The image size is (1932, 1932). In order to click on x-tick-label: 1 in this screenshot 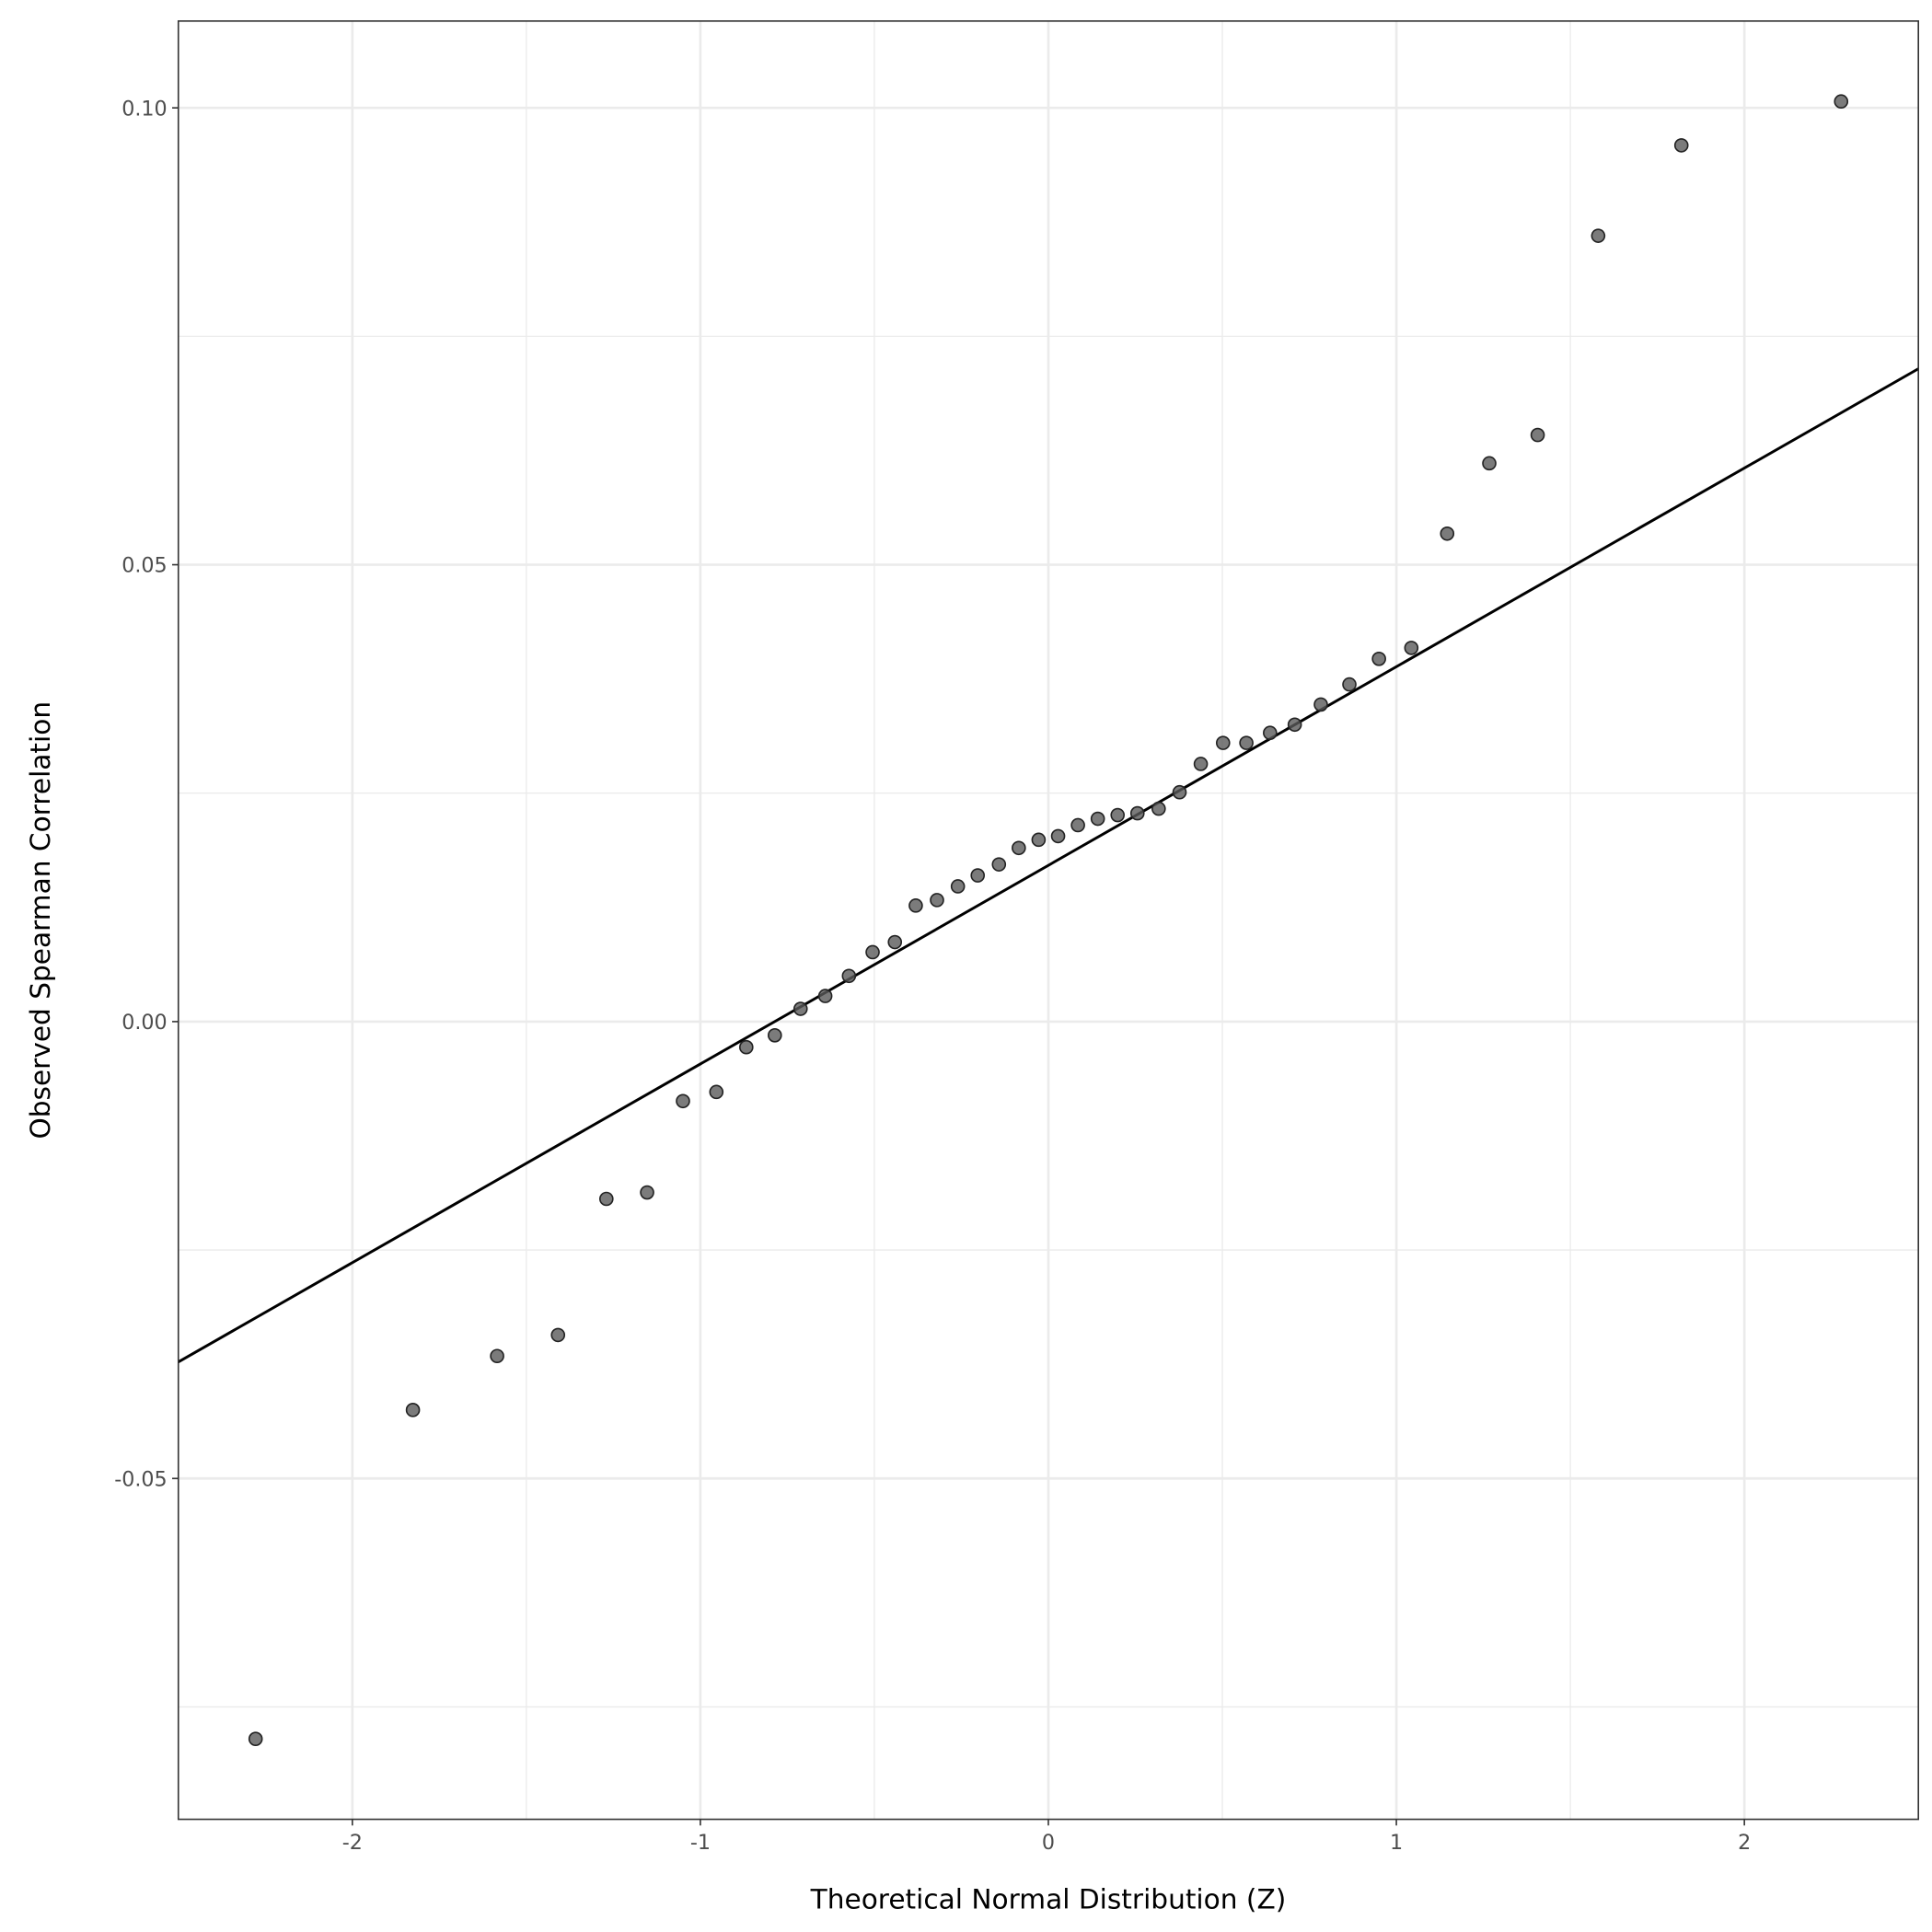, I will do `click(1397, 1843)`.